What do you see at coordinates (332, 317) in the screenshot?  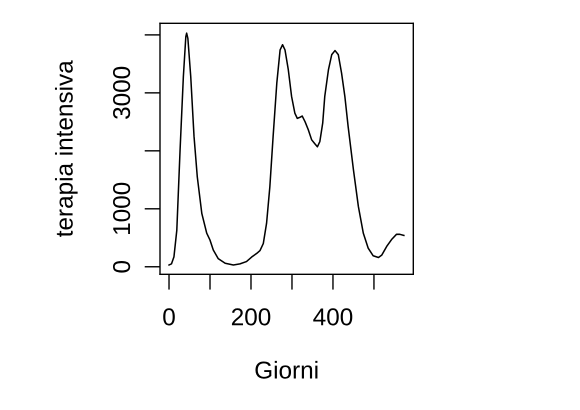 I see `x-tick-label: 400` at bounding box center [332, 317].